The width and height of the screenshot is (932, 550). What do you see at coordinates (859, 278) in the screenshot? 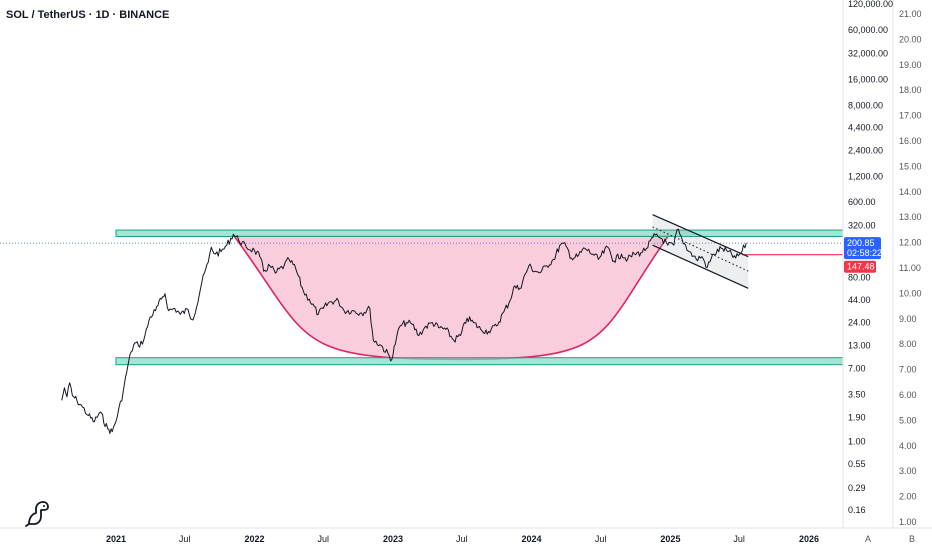
I see `price-tick-label: 80.00` at bounding box center [859, 278].